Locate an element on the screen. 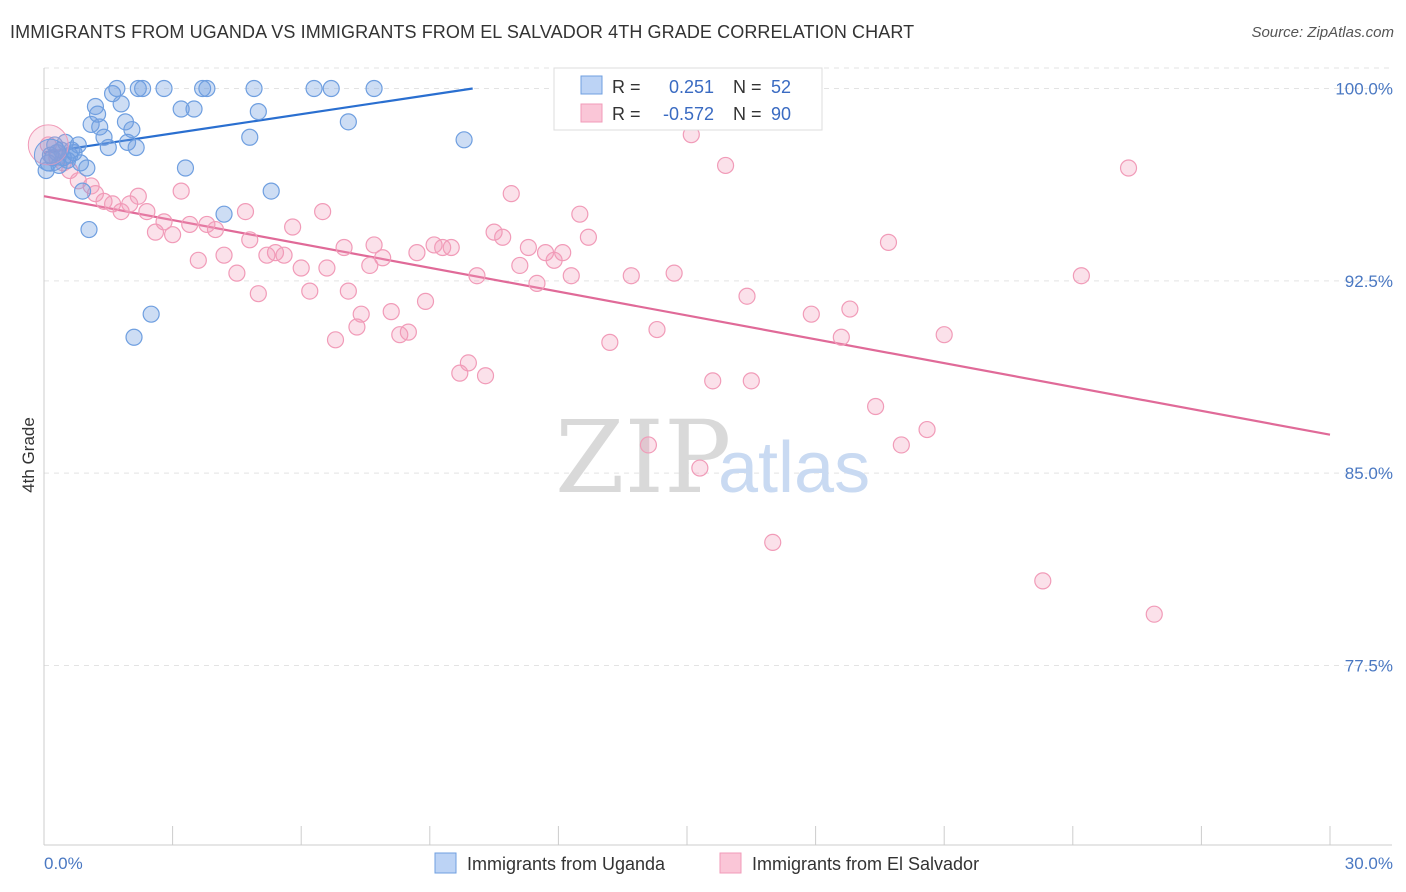 The height and width of the screenshot is (892, 1406). bottom-legend-label-elsalvador: Immigrants from El Salvador is located at coordinates (865, 864).